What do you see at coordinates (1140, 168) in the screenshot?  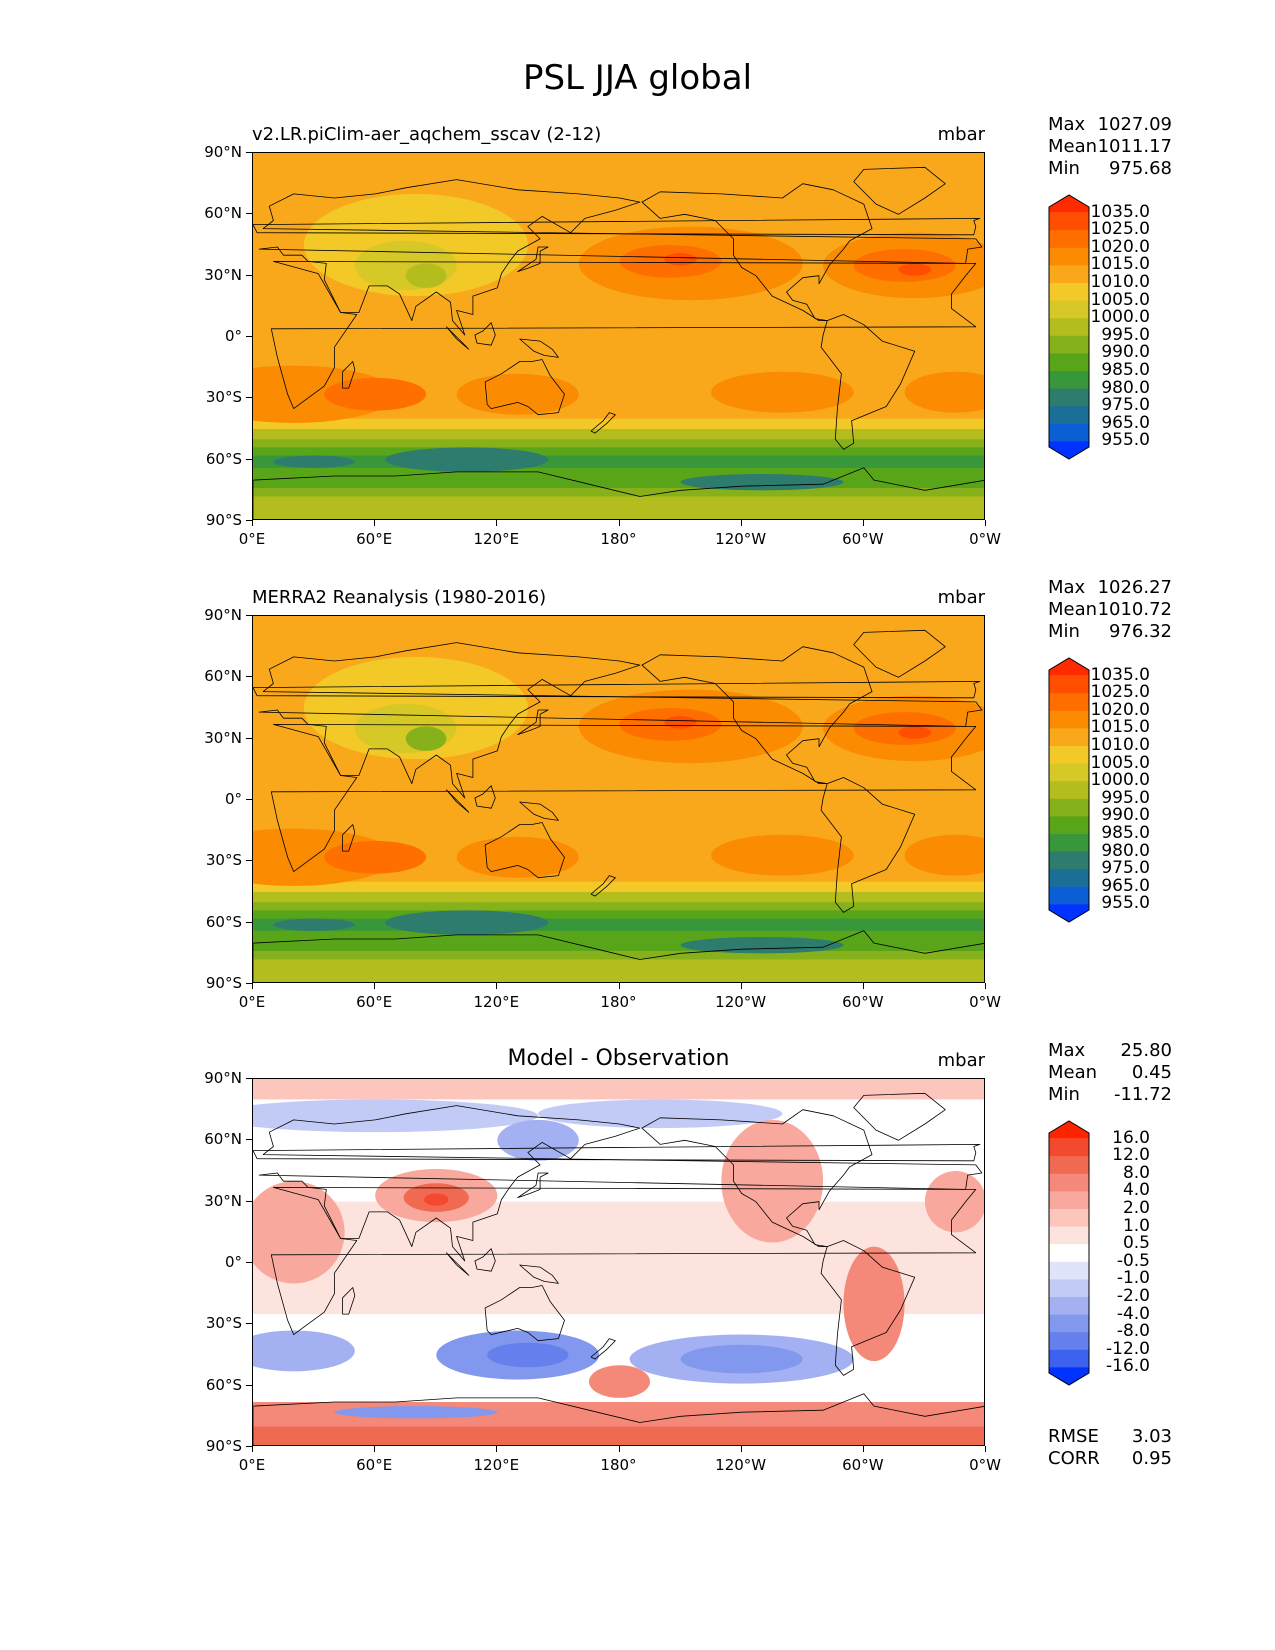 I see `stat-value: 975.68` at bounding box center [1140, 168].